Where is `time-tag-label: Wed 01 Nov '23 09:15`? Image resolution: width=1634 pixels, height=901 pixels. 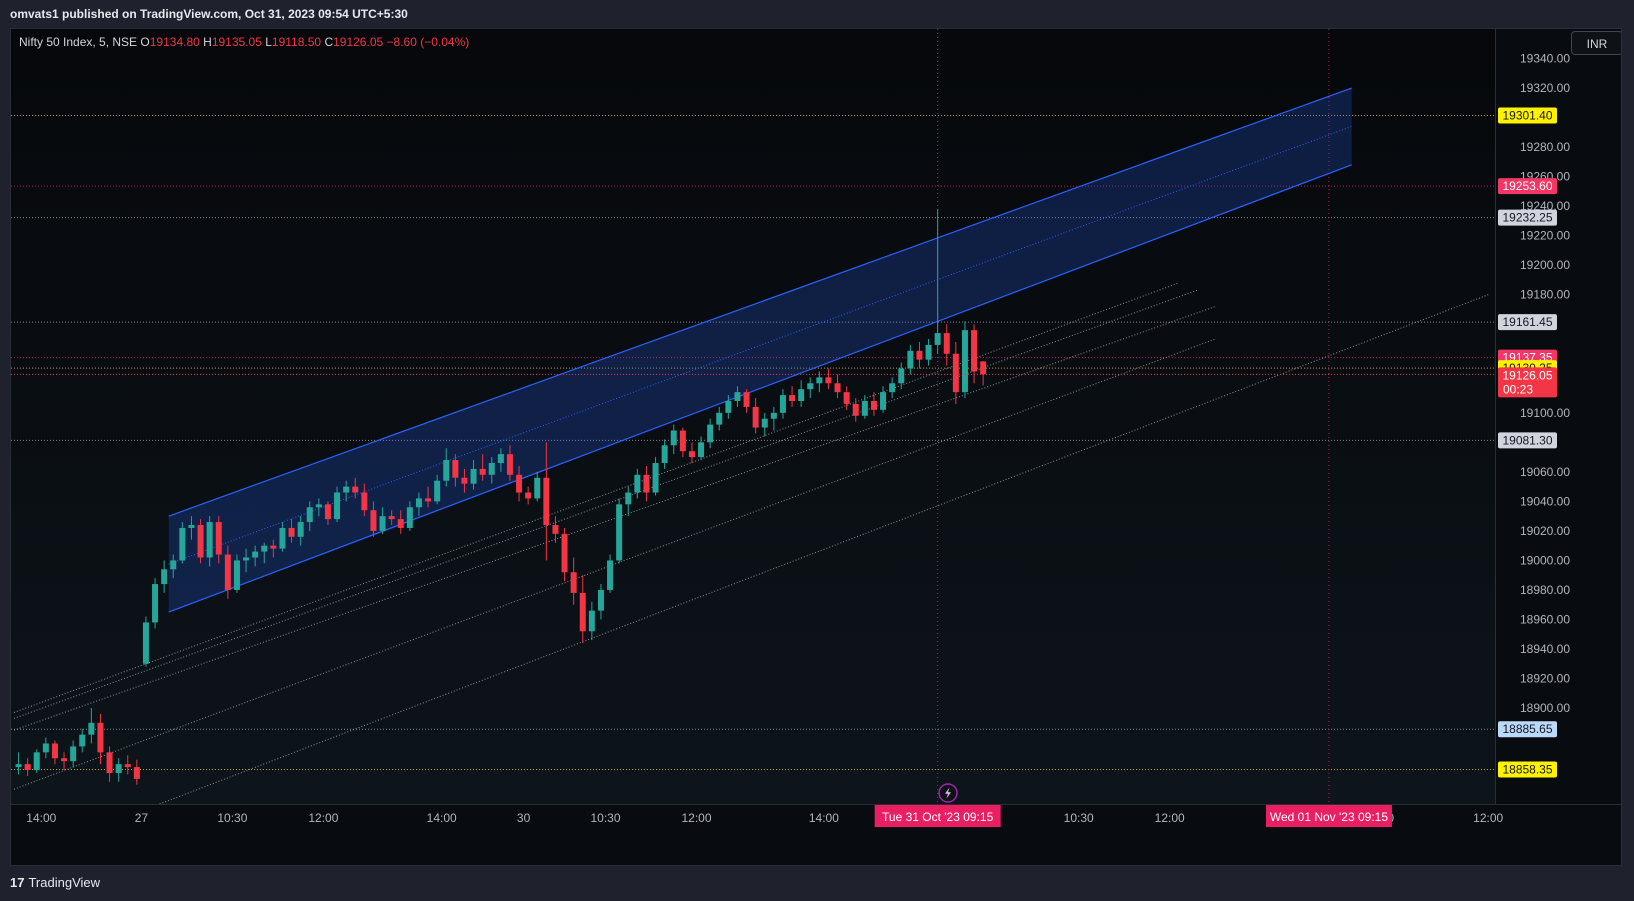
time-tag-label: Wed 01 Nov '23 09:15 is located at coordinates (1329, 817).